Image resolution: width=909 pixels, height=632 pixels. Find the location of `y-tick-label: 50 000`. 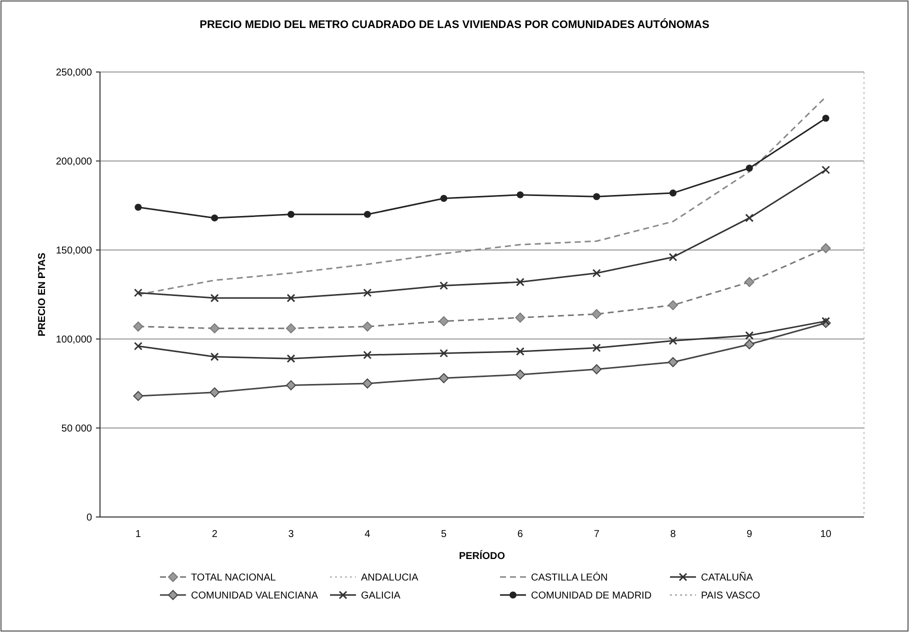

y-tick-label: 50 000 is located at coordinates (76, 429).